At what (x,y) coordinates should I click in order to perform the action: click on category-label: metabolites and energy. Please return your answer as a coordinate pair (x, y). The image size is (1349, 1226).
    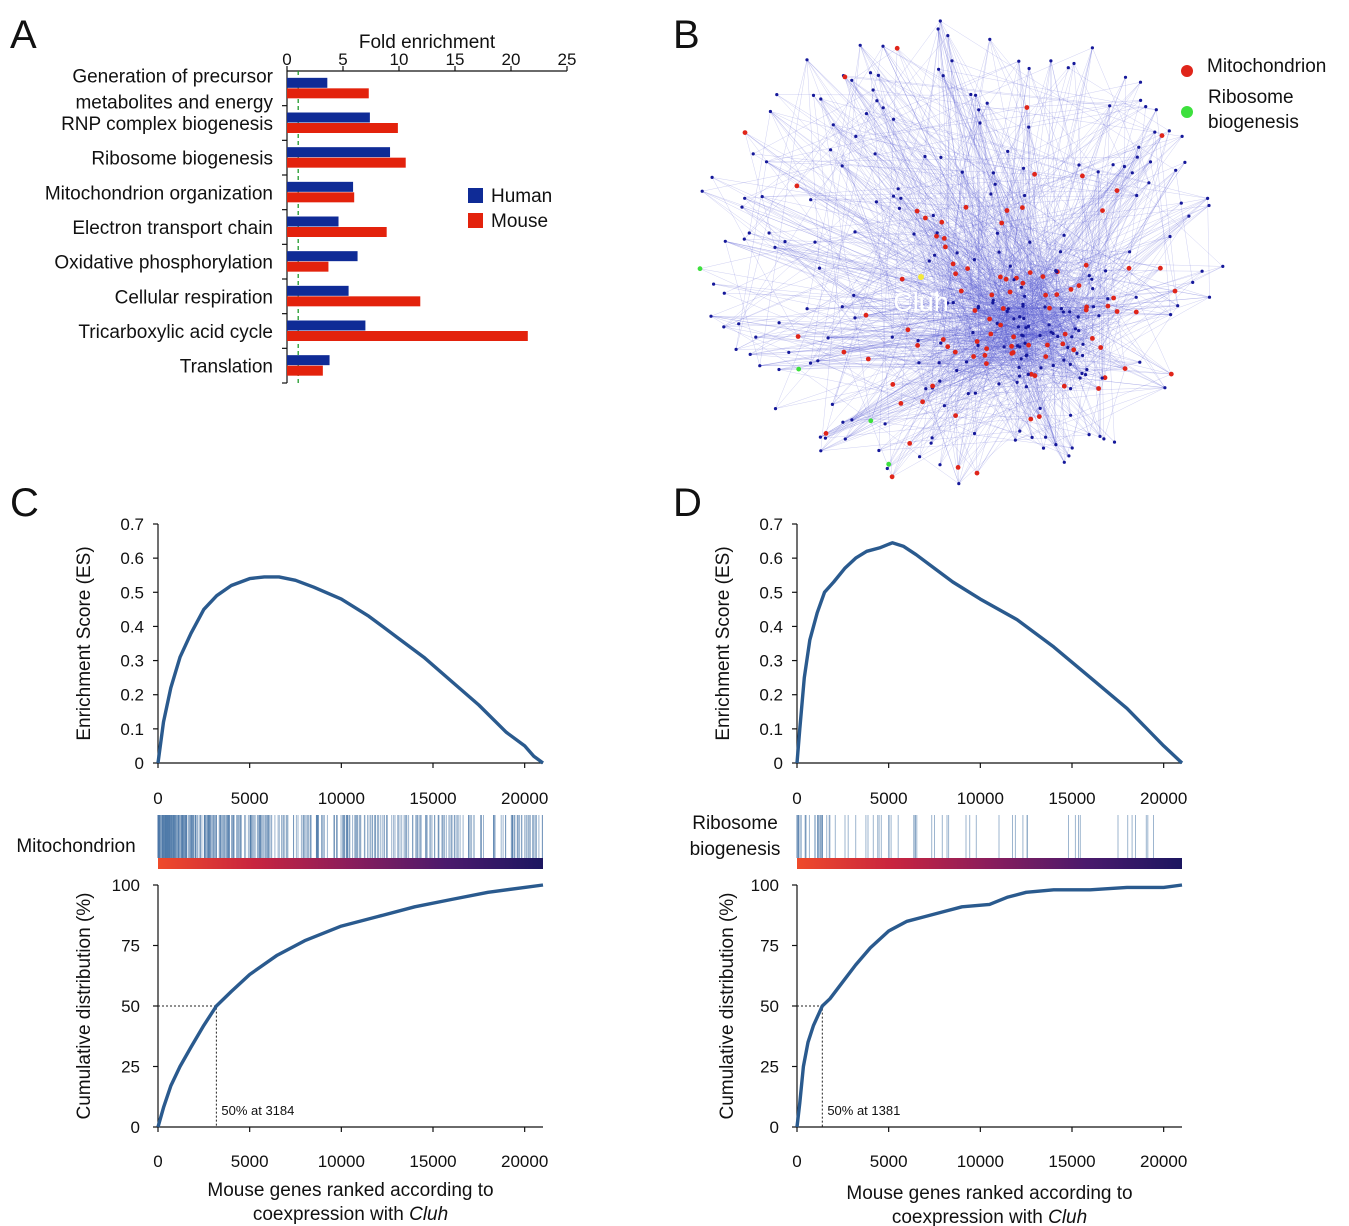
    Looking at the image, I should click on (174, 102).